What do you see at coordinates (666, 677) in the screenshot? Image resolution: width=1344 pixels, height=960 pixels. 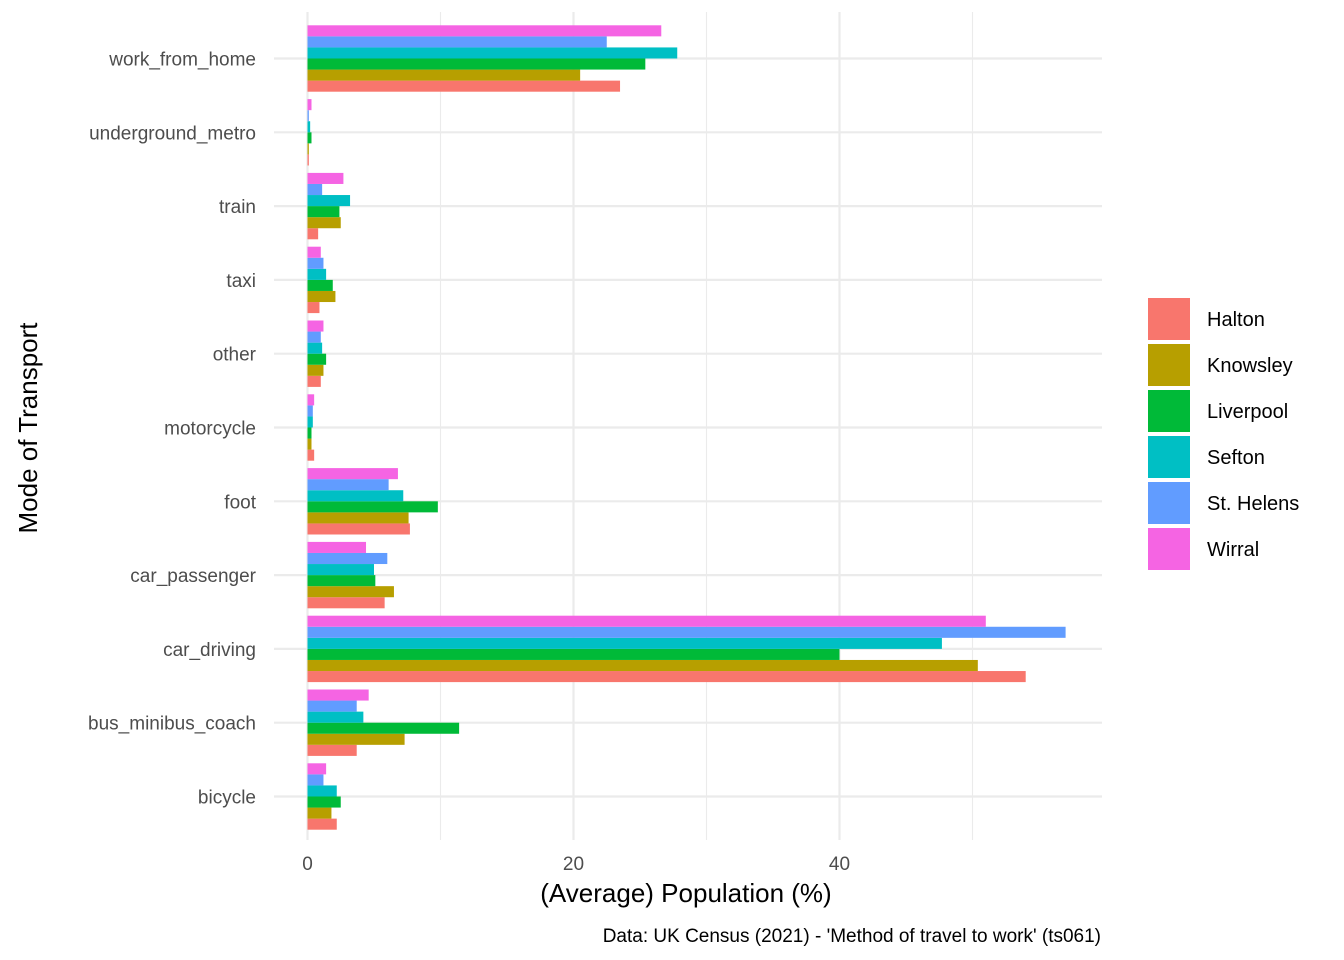 I see `bar-car_driving-halton` at bounding box center [666, 677].